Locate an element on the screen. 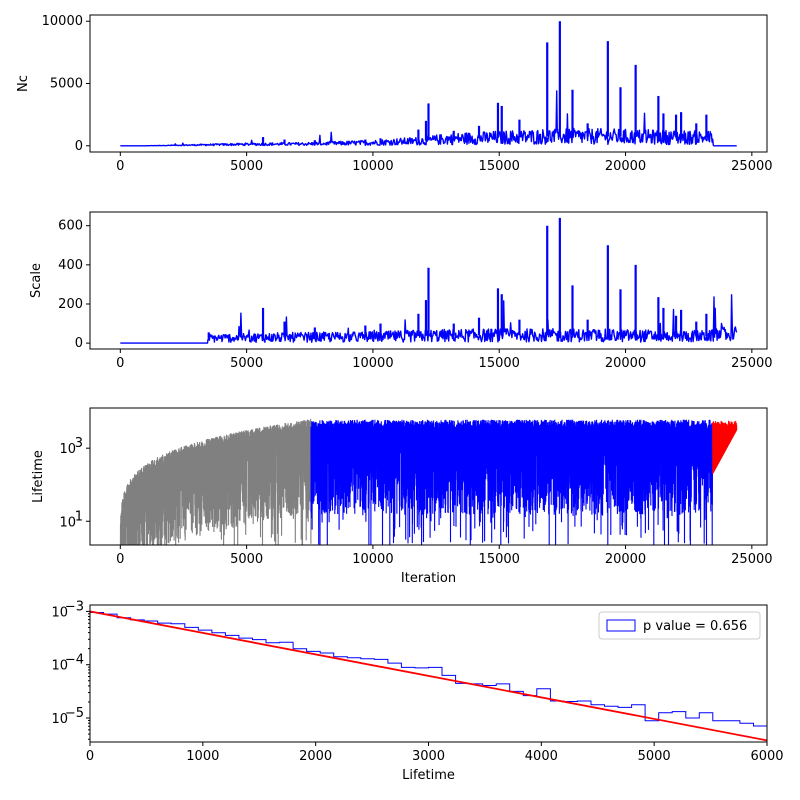 The width and height of the screenshot is (800, 800). x-tick-label: 6000 is located at coordinates (766, 756).